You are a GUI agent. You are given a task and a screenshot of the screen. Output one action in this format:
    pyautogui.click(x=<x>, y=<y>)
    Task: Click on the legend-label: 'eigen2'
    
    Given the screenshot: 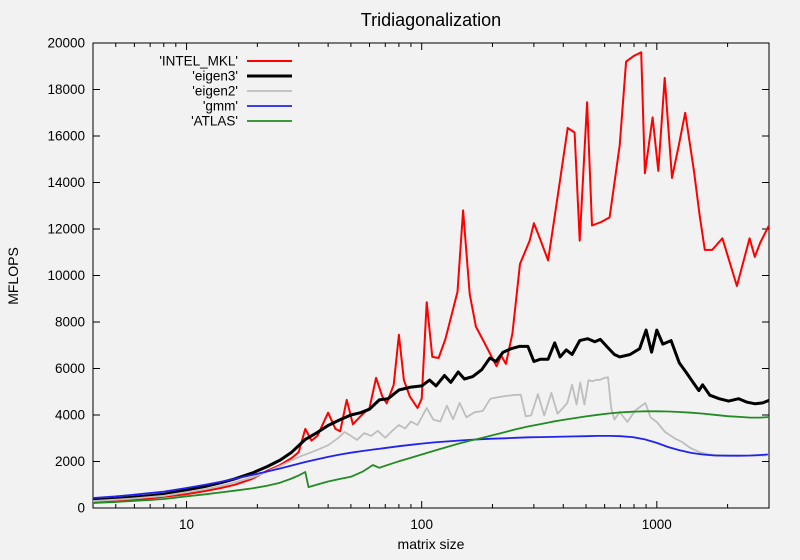 What is the action you would take?
    pyautogui.click(x=215, y=91)
    